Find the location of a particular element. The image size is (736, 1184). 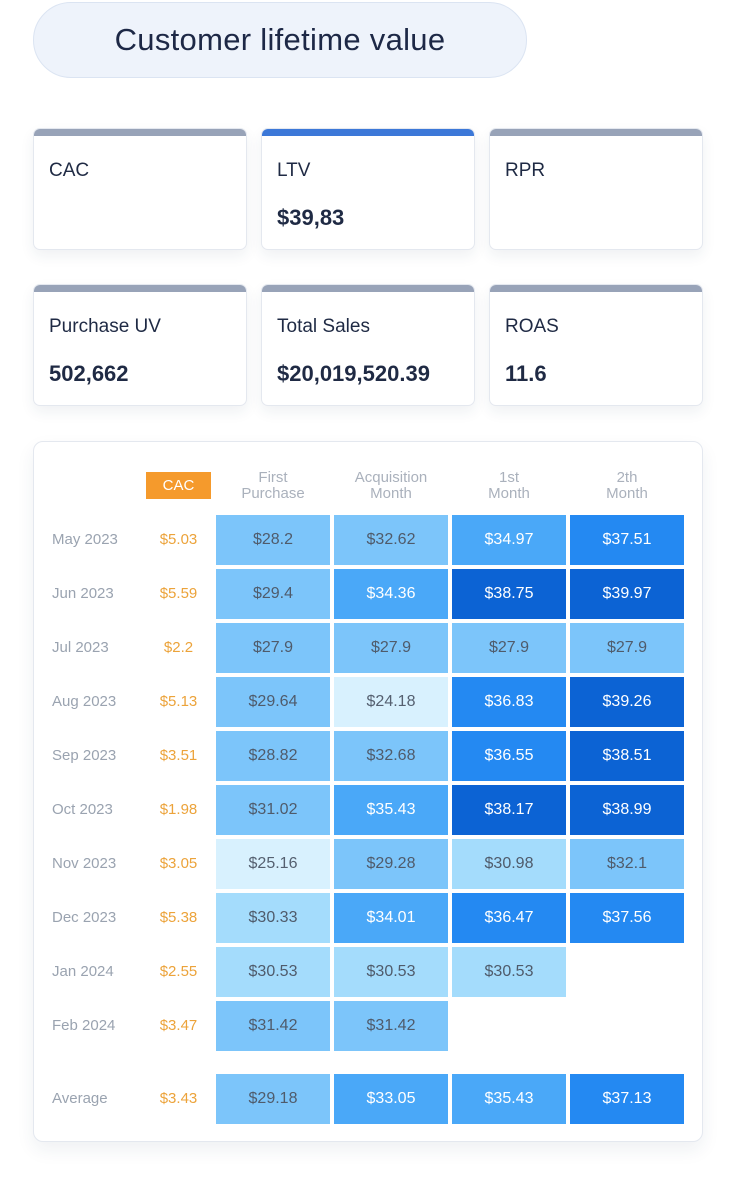

row-cac-value: $3.51 is located at coordinates (178, 755).